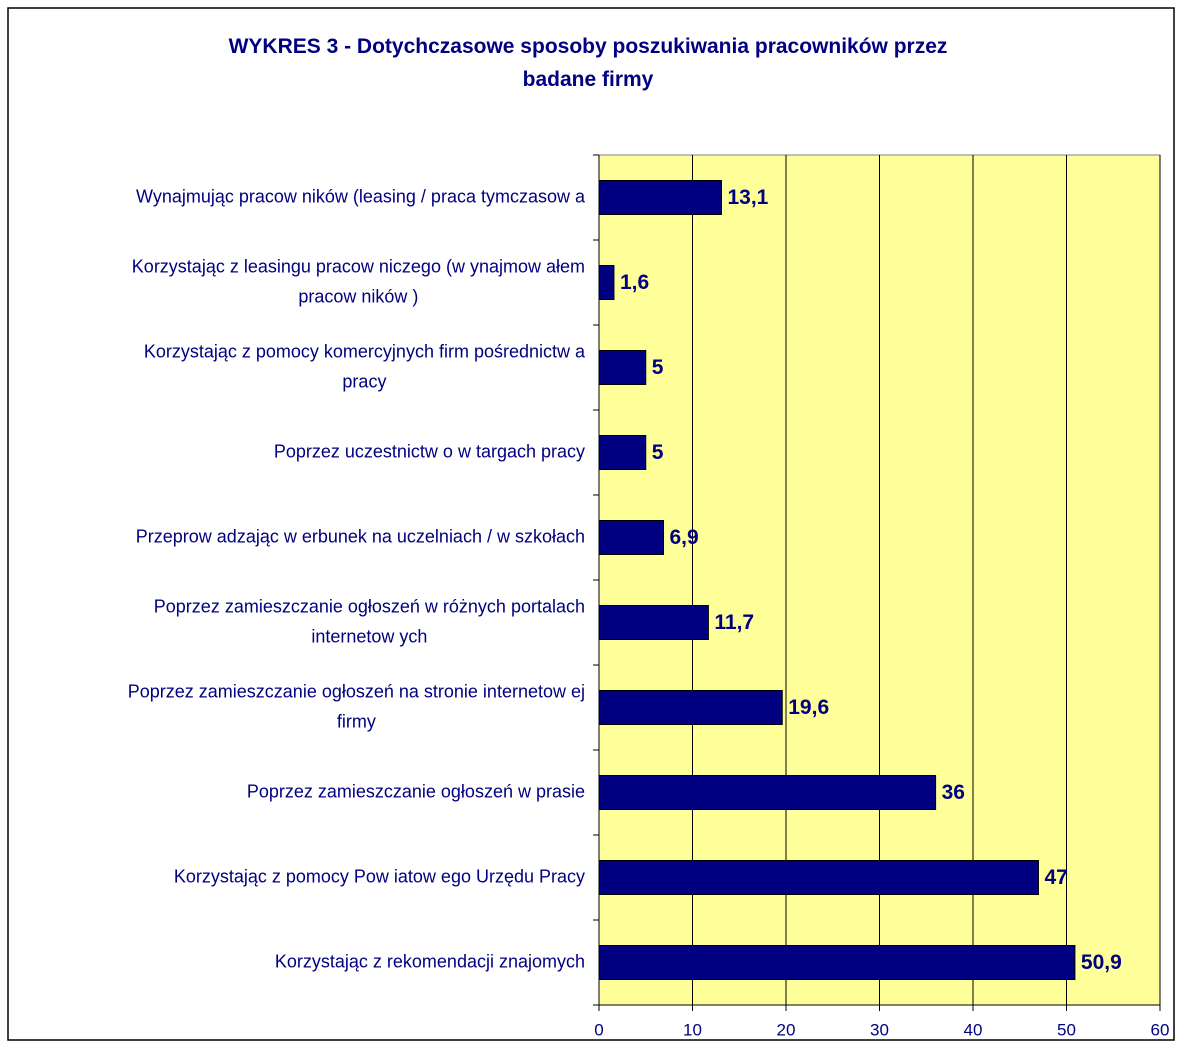 The image size is (1182, 1044). I want to click on value-label: 47, so click(1055, 877).